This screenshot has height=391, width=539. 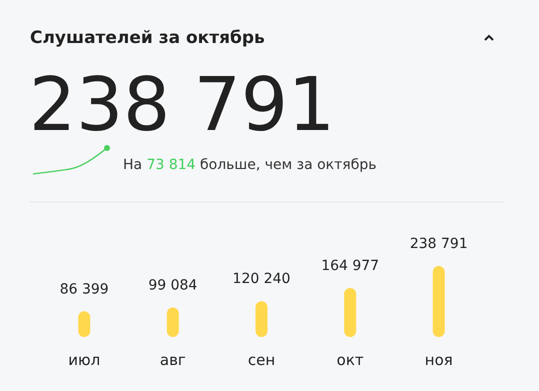 I want to click on data-label: 86 399, so click(x=84, y=289).